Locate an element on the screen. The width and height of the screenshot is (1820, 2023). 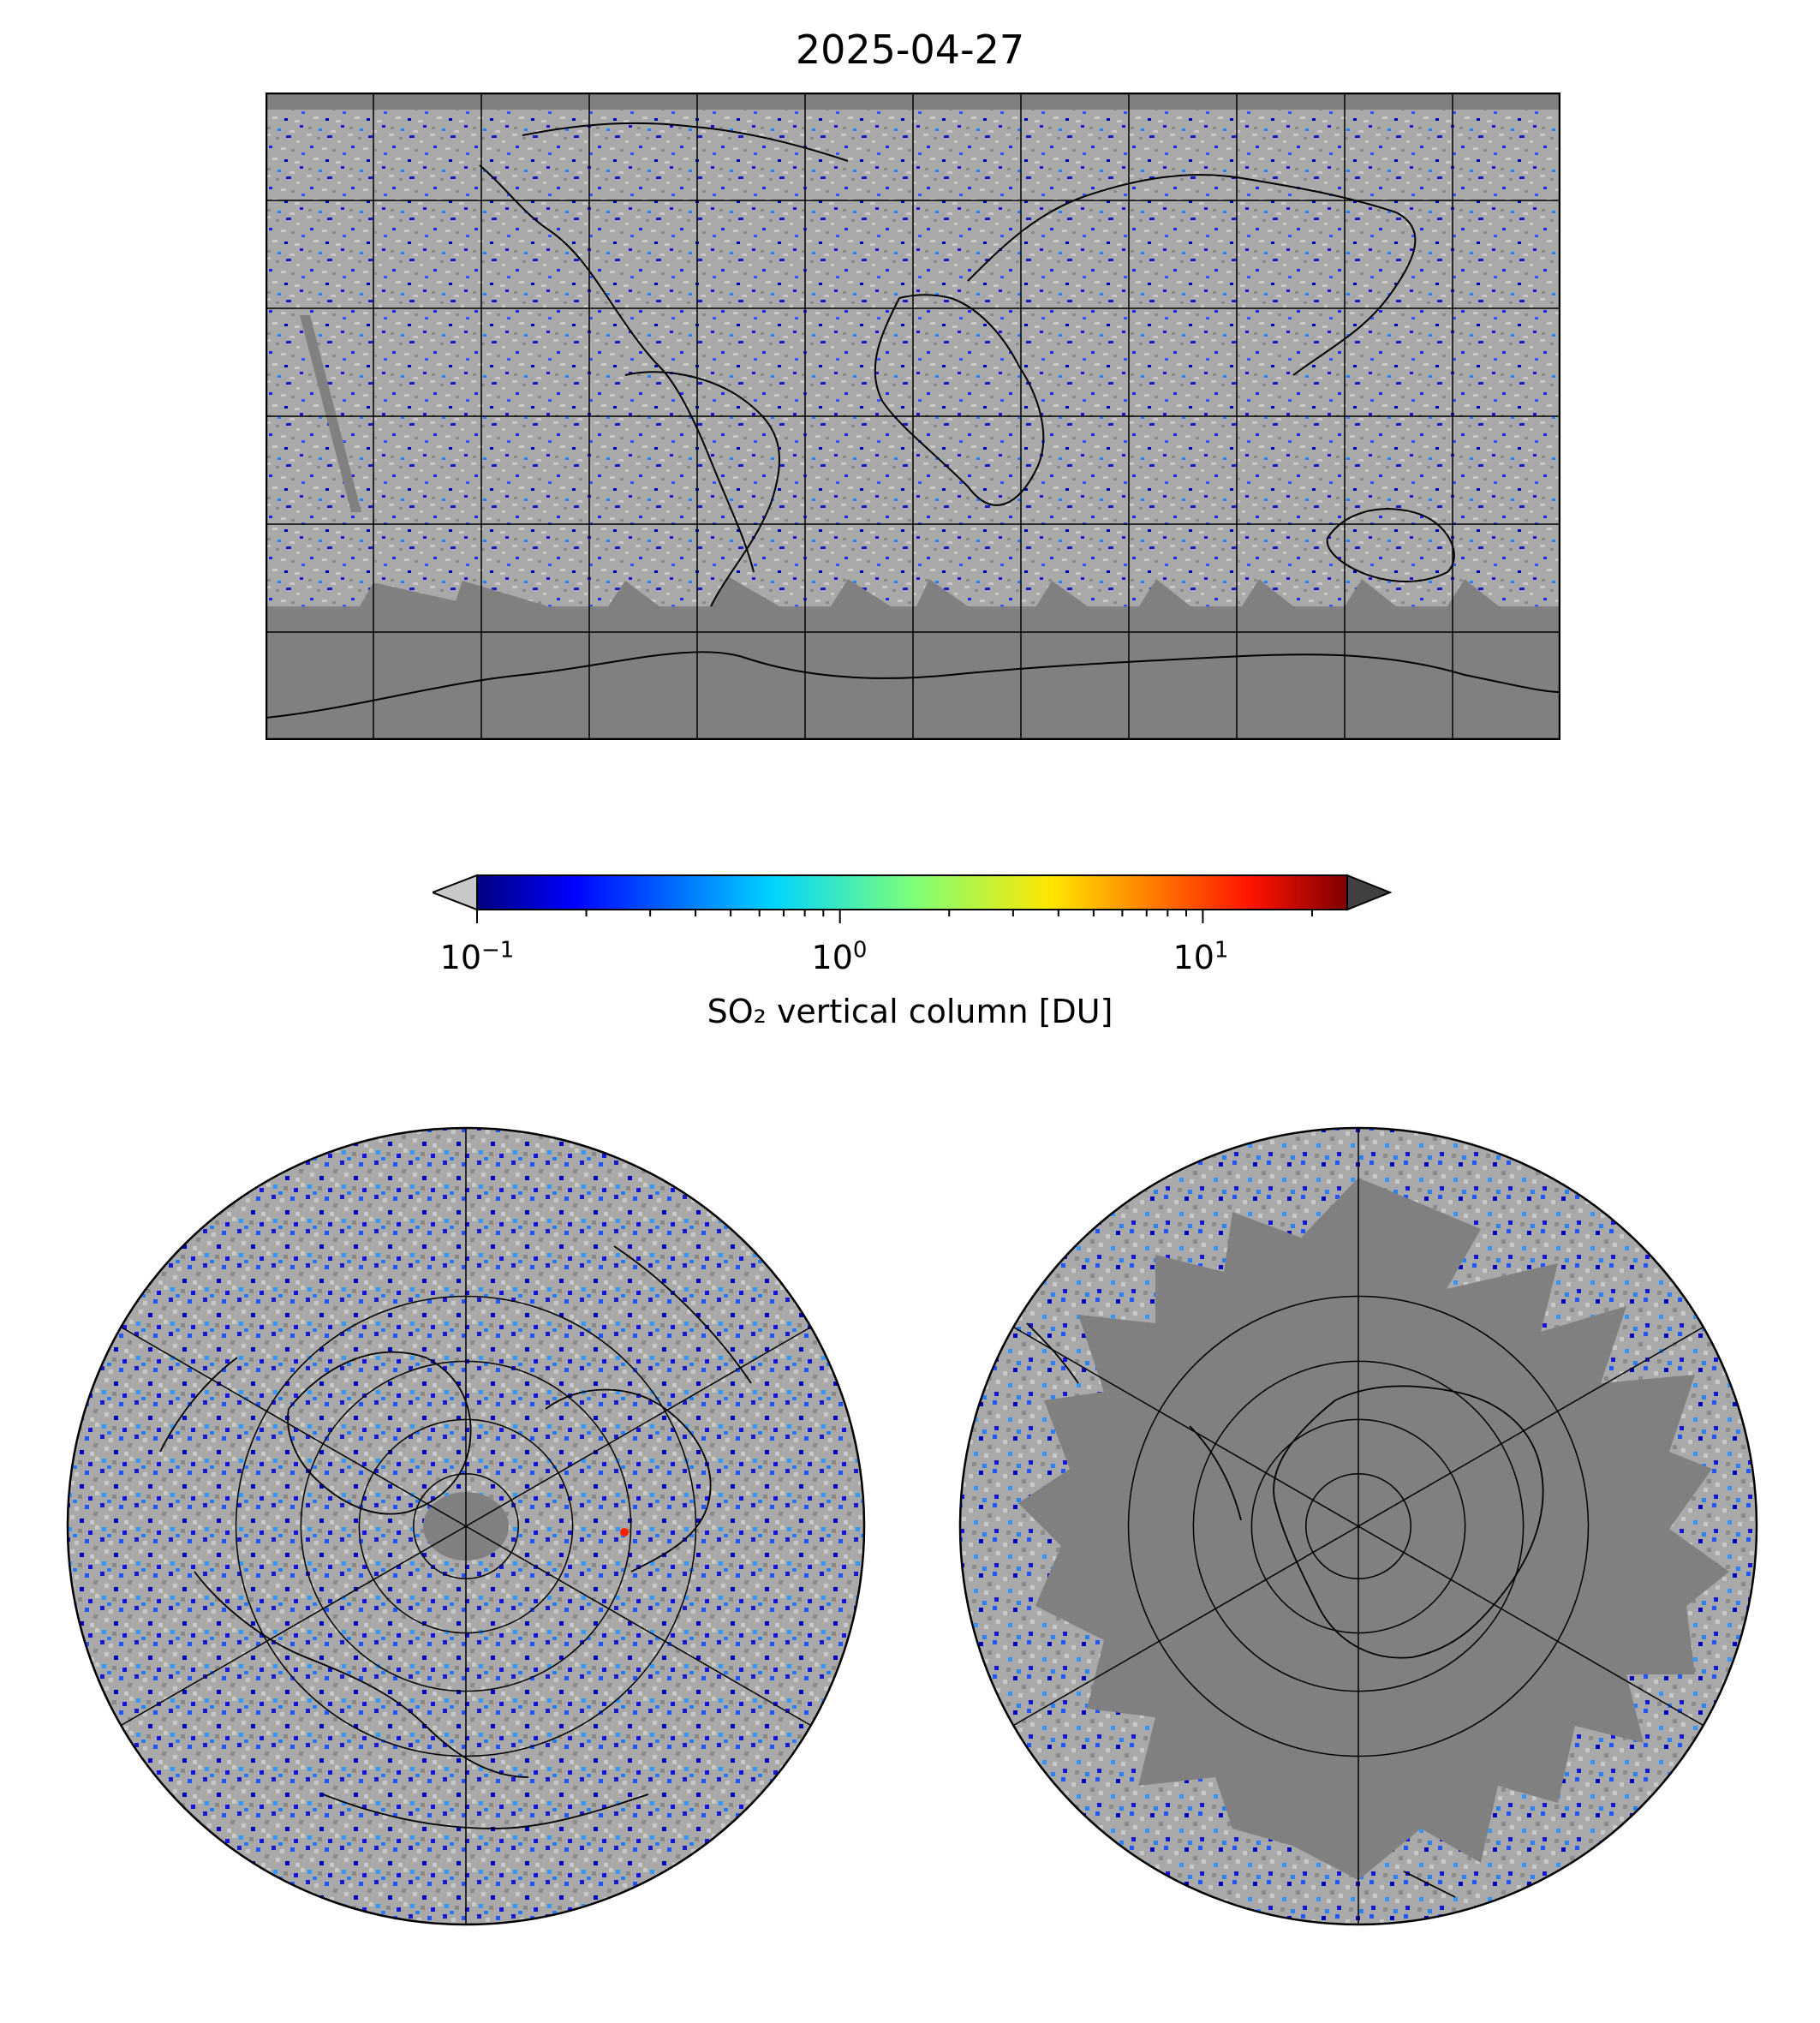
colorbar-over-extension is located at coordinates (1369, 892).